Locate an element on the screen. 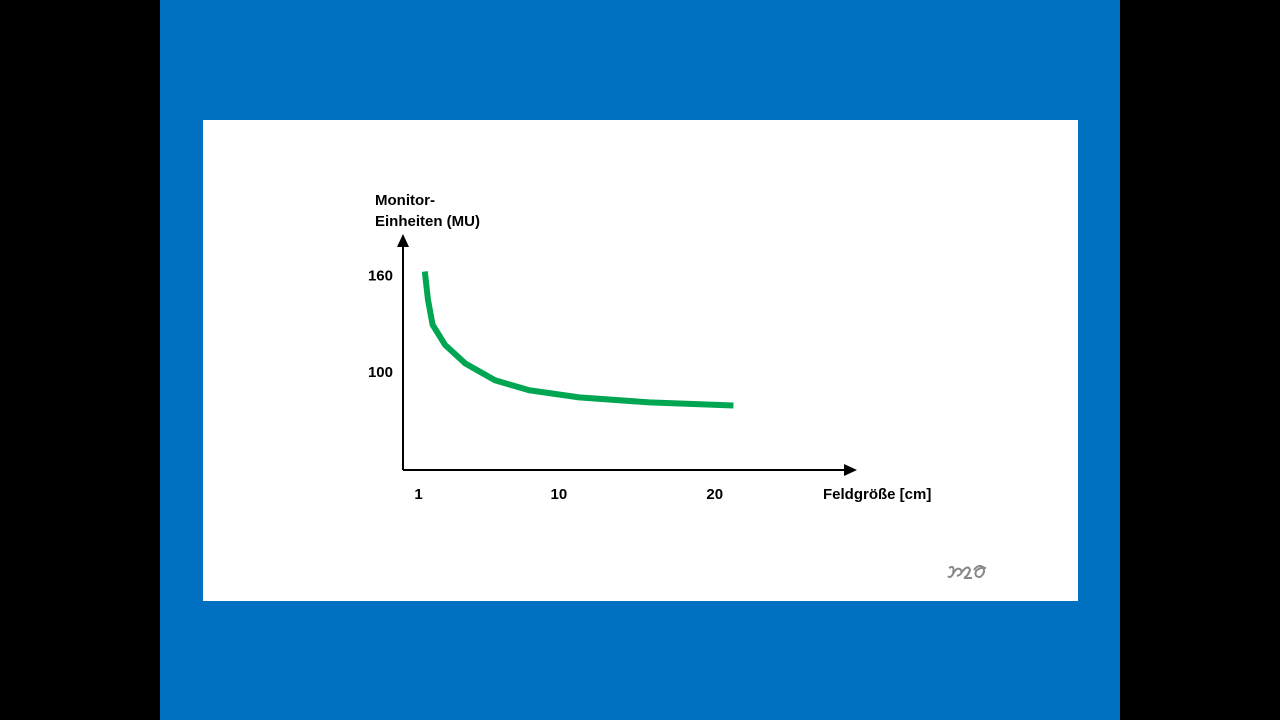 The image size is (1280, 720). y-axis-arrow is located at coordinates (403, 240).